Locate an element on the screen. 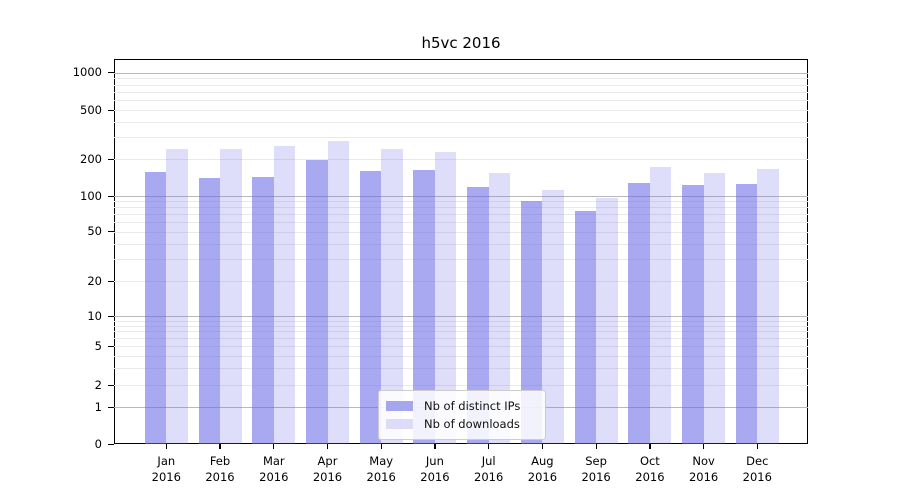 The height and width of the screenshot is (500, 900). y-tick-label: 2 is located at coordinates (98, 384).